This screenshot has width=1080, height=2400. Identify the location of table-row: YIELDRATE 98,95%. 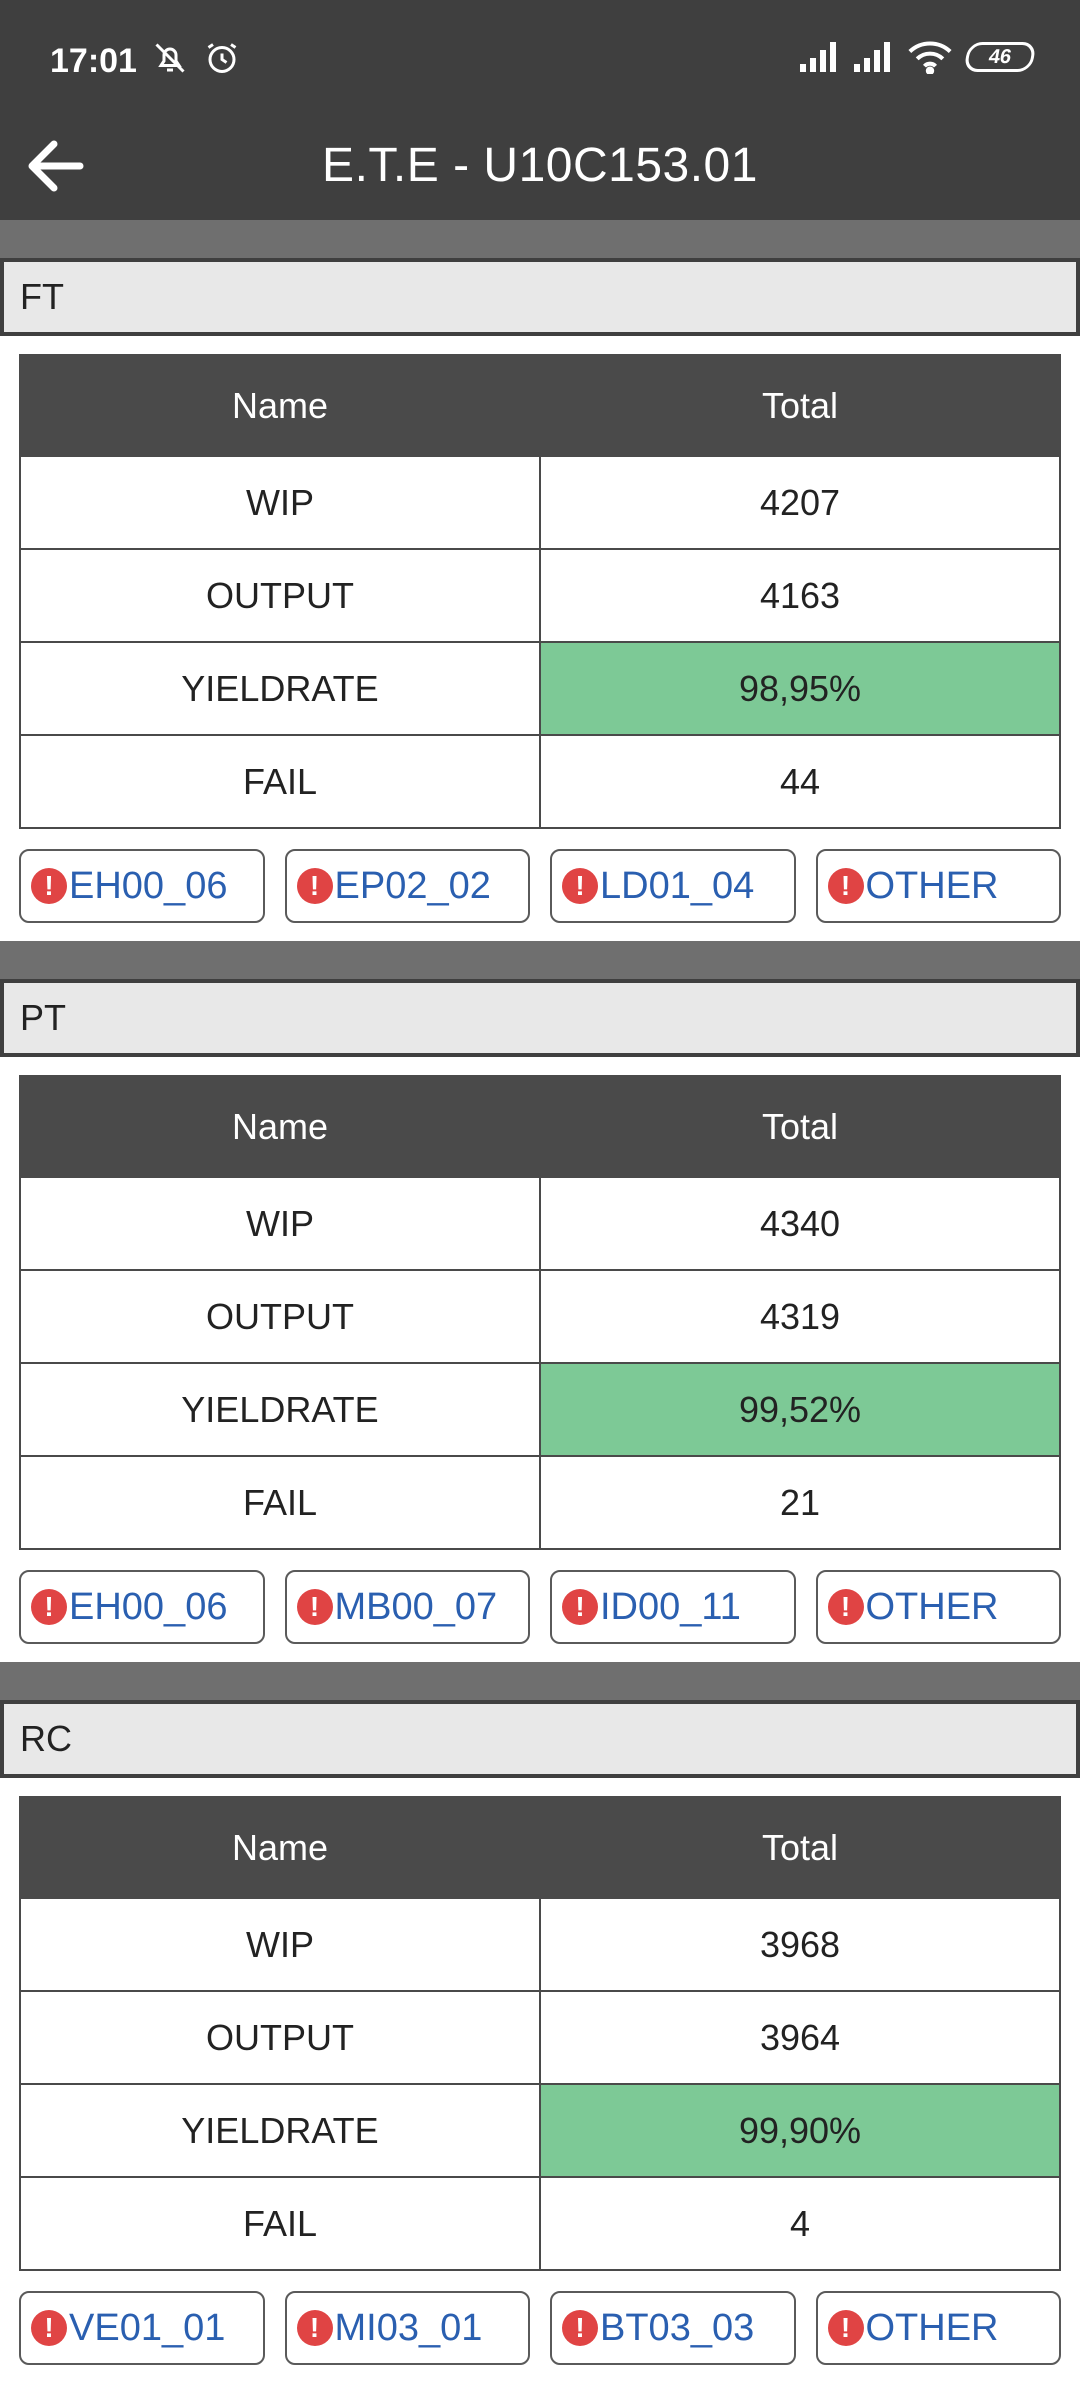
(540, 688).